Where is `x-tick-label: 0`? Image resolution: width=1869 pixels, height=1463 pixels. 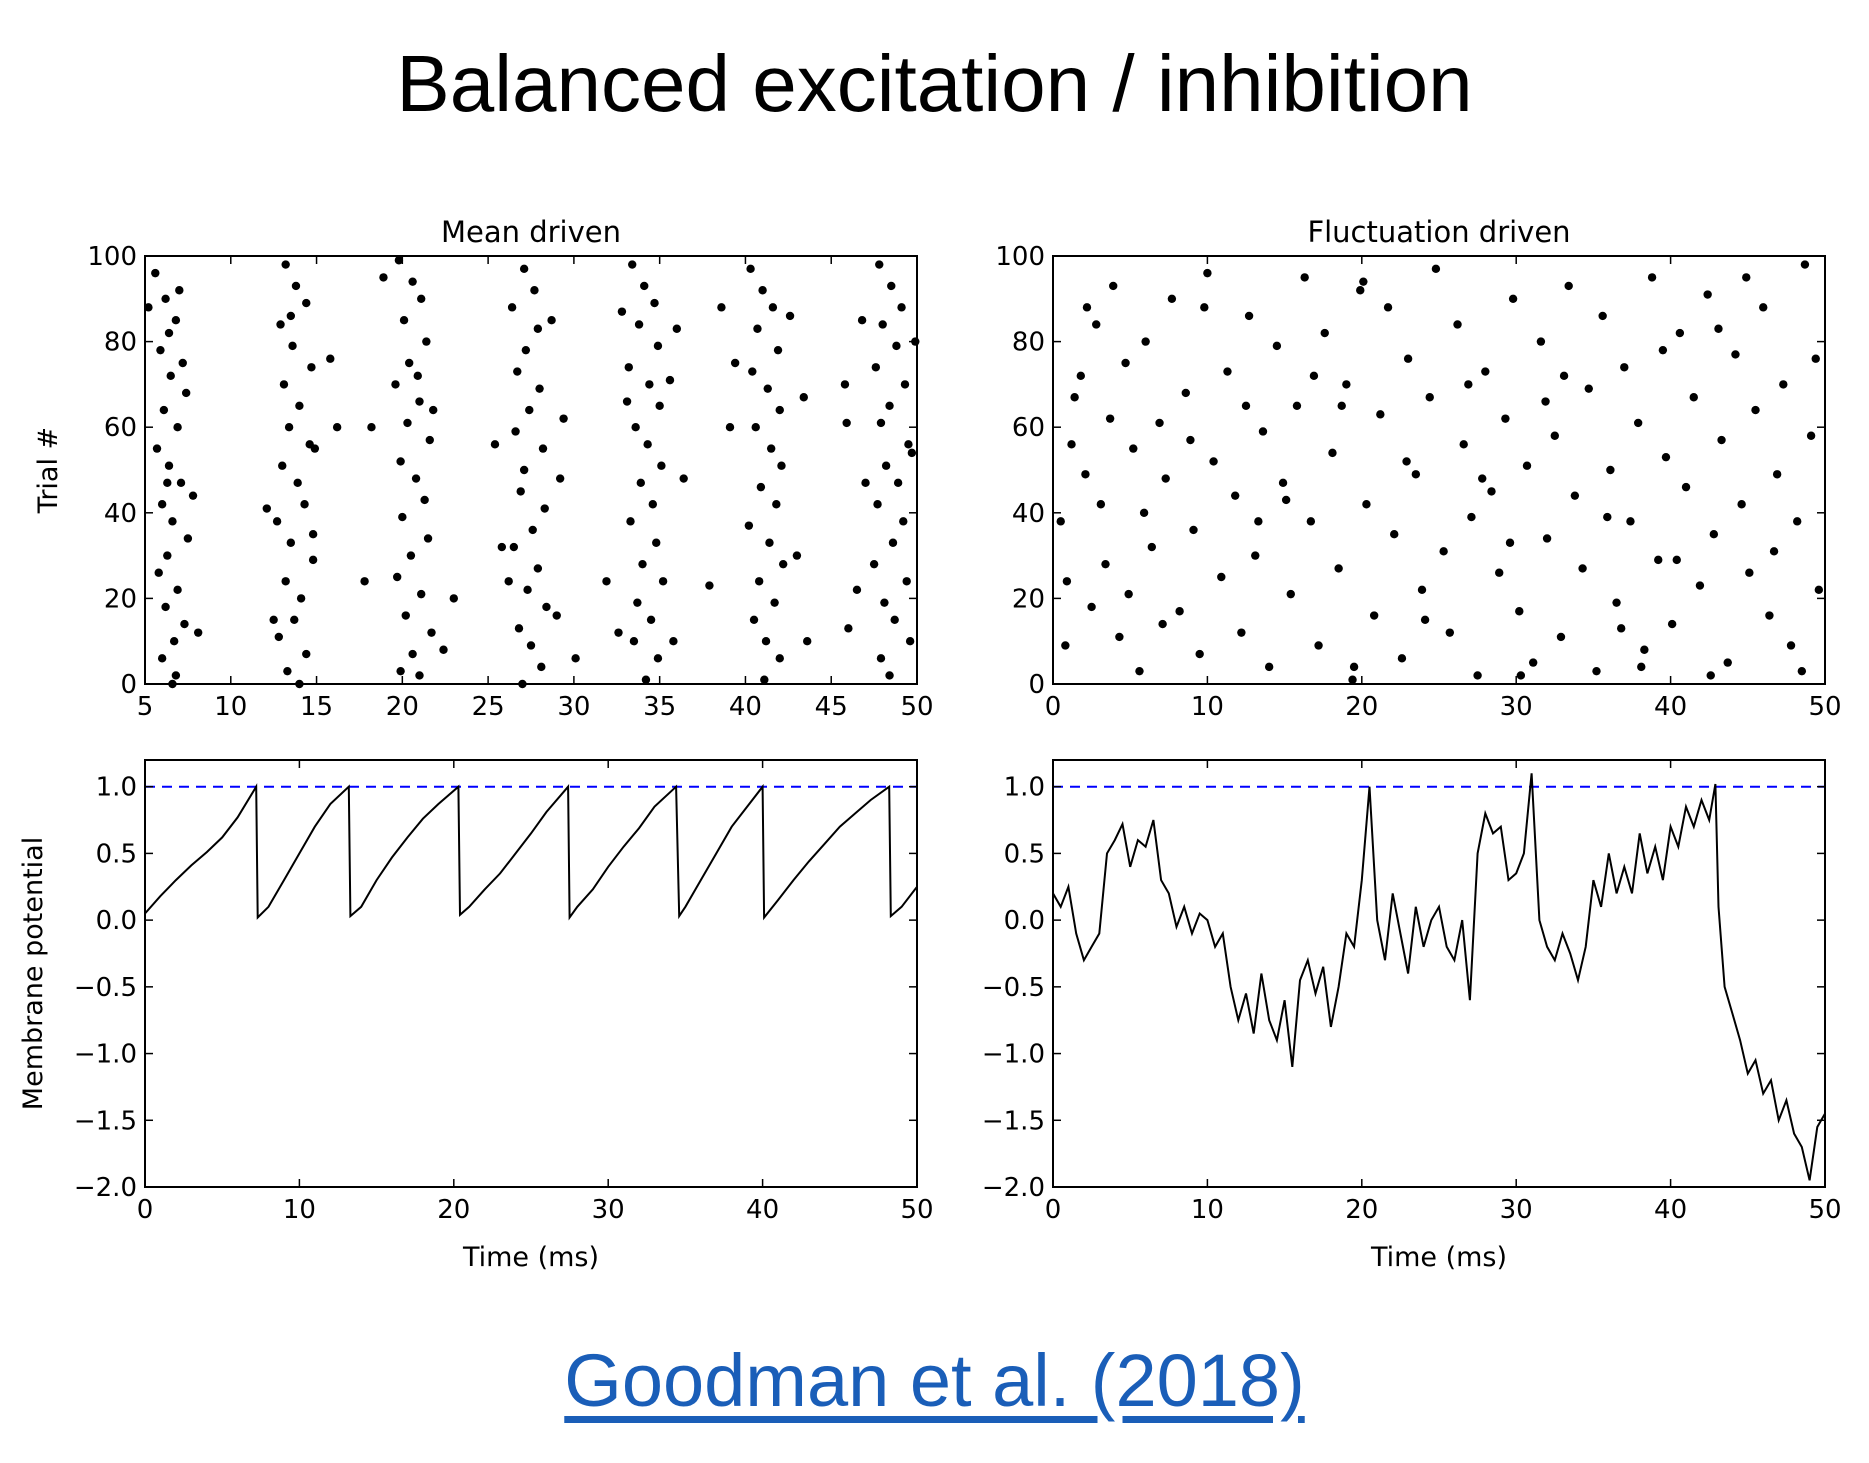
x-tick-label: 0 is located at coordinates (1053, 1210).